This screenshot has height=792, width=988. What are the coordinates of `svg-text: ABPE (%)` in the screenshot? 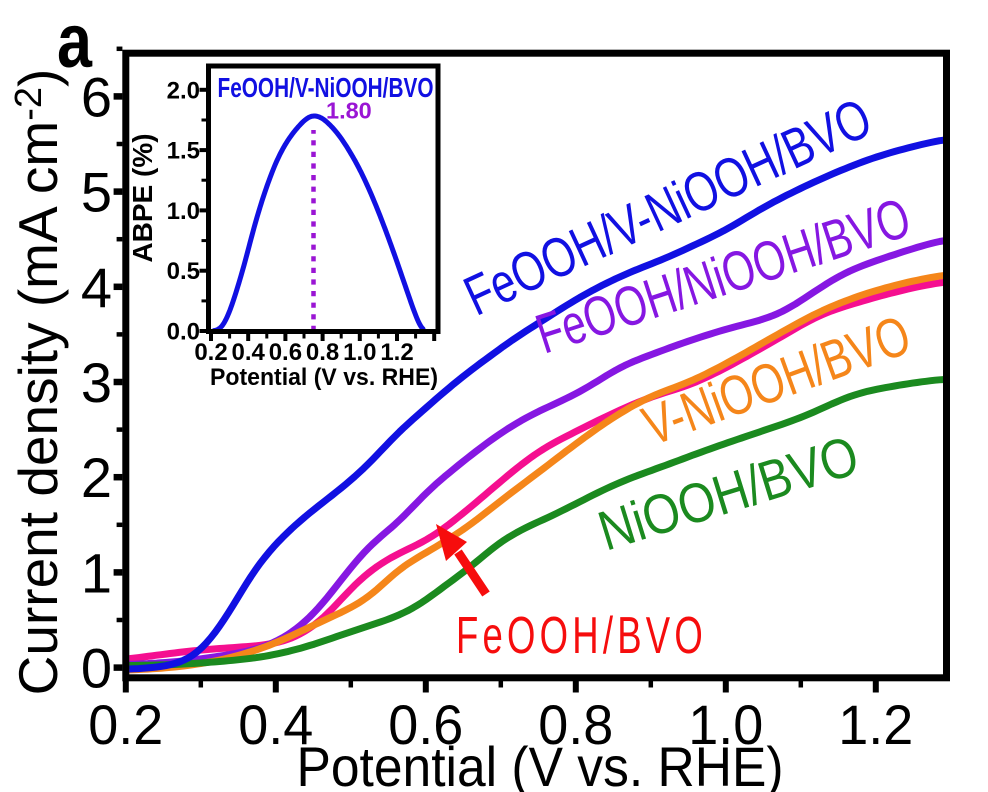 It's located at (142, 197).